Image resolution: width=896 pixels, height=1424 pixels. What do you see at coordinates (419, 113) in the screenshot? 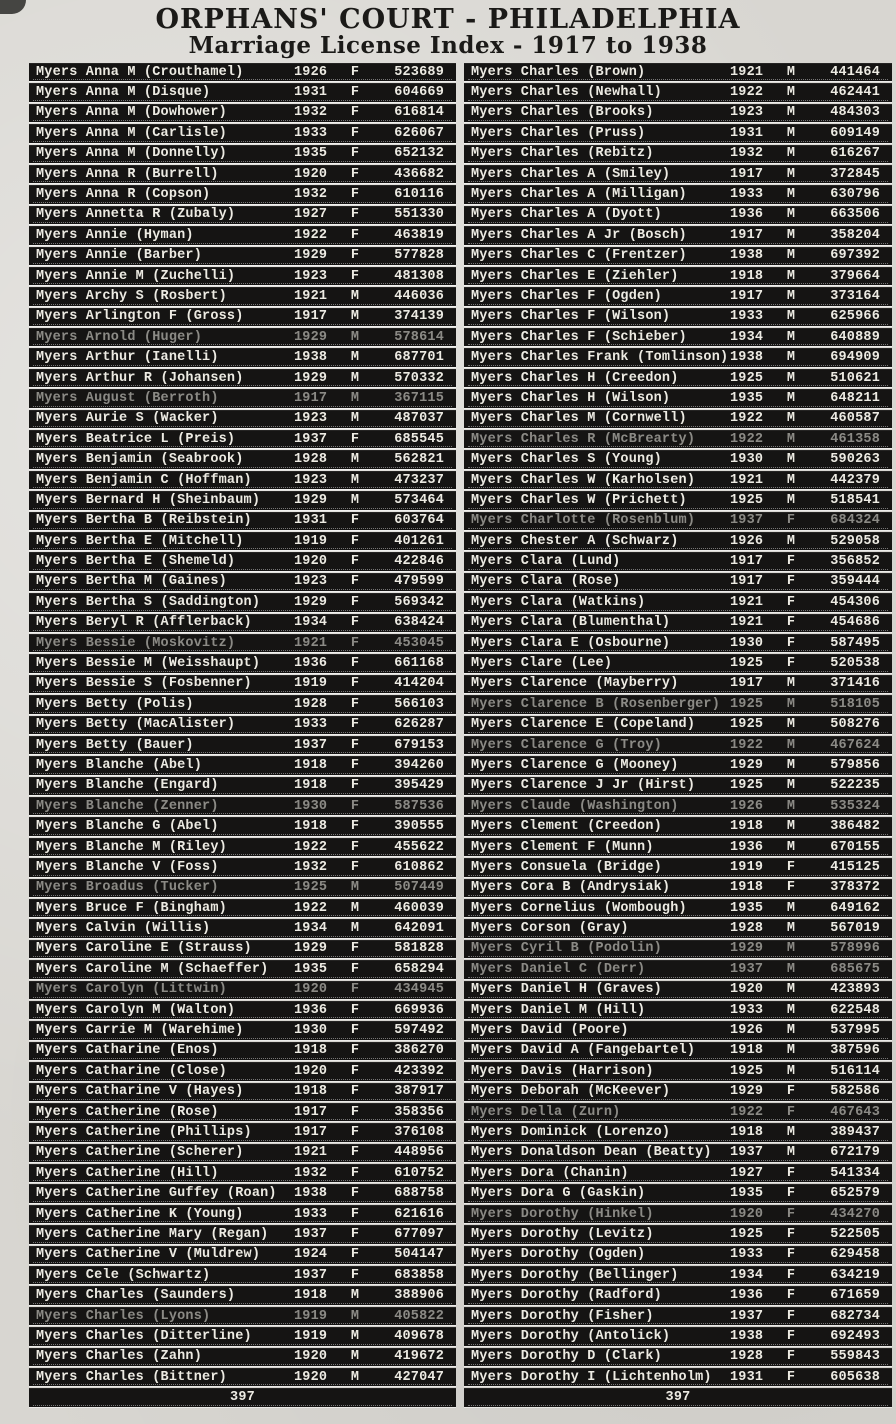
I see `license-number-cell: 616814` at bounding box center [419, 113].